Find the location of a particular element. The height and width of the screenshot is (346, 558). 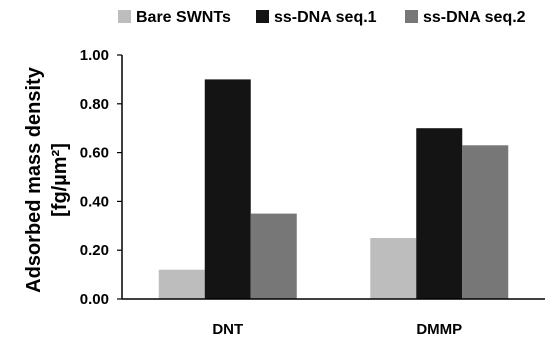

legend-label: Bare SWNTs is located at coordinates (183, 17).